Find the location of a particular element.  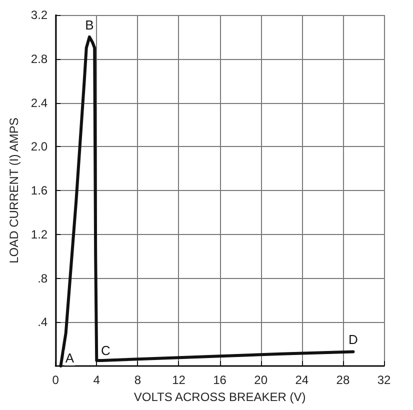

x-tick-label: 0 is located at coordinates (56, 380).